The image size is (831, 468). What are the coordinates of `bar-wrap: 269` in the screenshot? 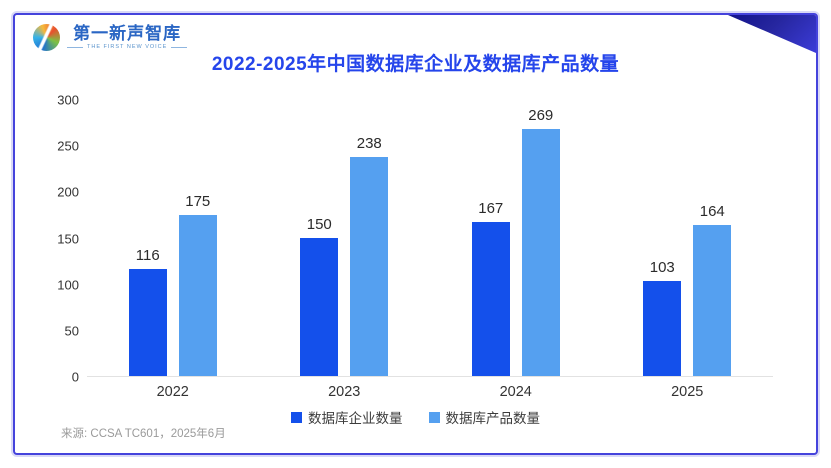 It's located at (540, 238).